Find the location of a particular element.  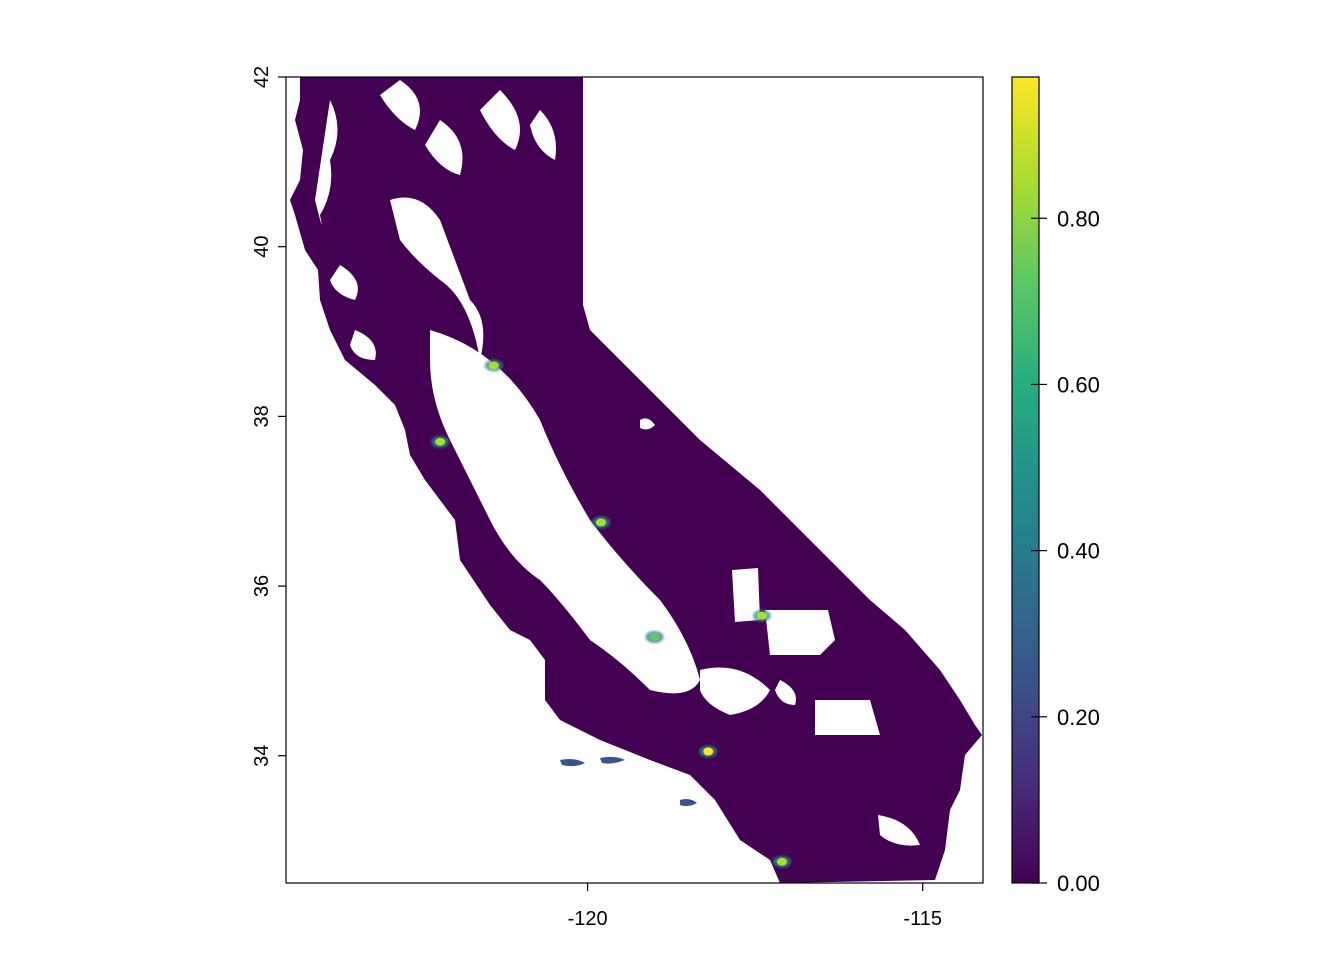

colorbar-tick-label: 0.40 is located at coordinates (1078, 551).